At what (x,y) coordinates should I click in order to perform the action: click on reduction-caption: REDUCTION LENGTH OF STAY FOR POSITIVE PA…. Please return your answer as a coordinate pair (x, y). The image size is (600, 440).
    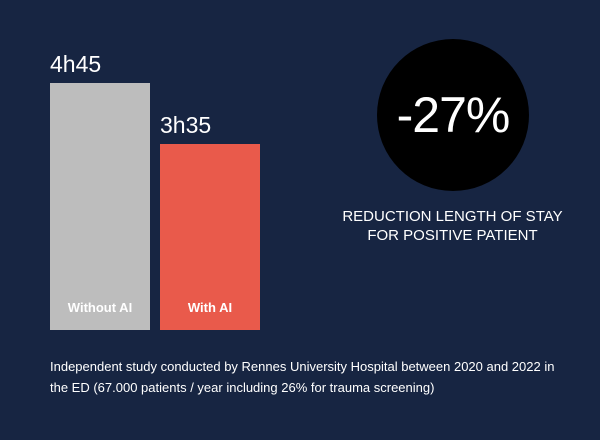
    Looking at the image, I should click on (452, 226).